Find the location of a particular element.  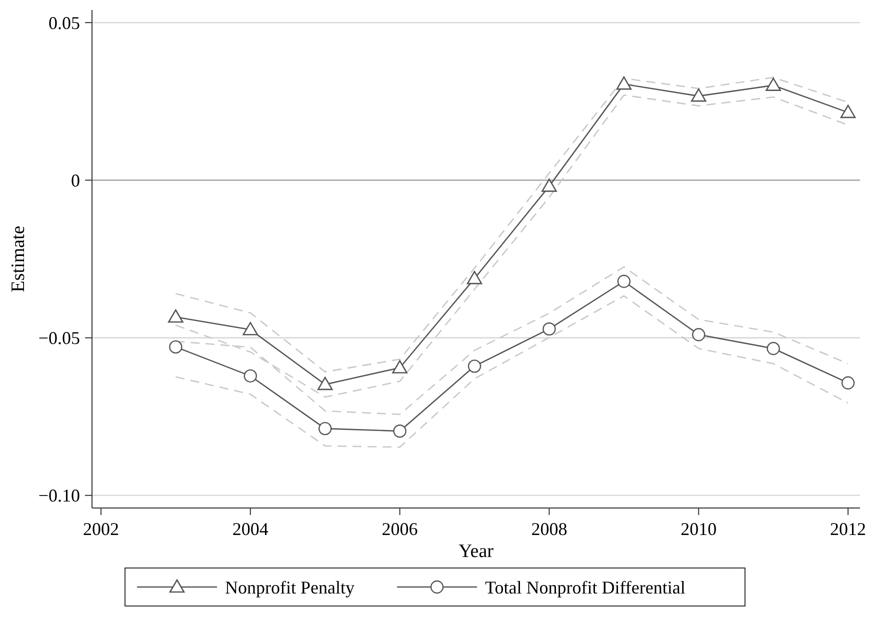

y-tick-label: −0.10 is located at coordinates (59, 496).